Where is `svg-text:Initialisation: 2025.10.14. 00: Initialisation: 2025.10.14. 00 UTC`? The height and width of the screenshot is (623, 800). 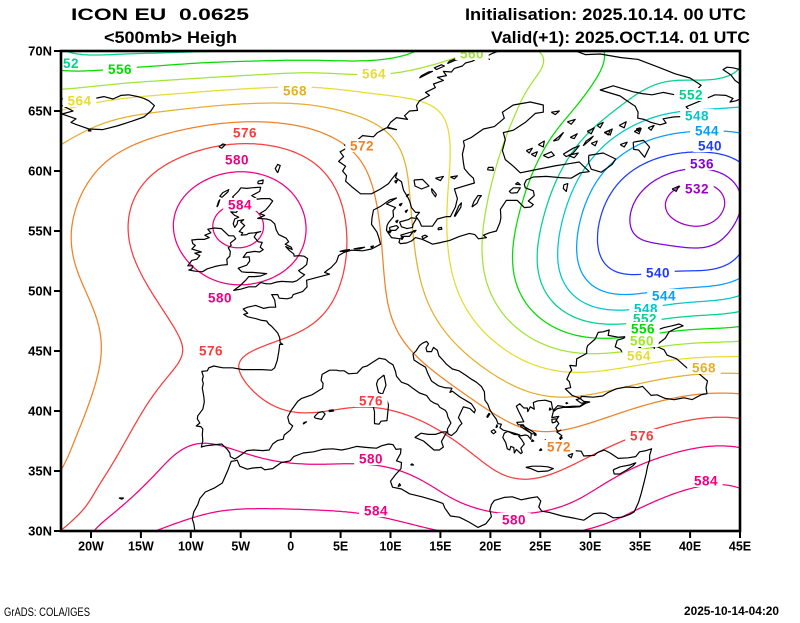
svg-text:Initialisation: 2025.10.14. 00: Initialisation: 2025.10.14. 00 UTC is located at coordinates (605, 15).